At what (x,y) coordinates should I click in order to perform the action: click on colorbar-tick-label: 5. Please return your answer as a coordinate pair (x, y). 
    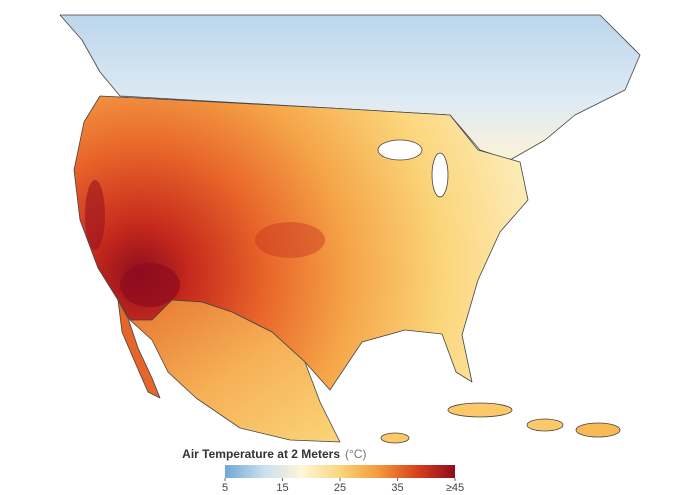
    Looking at the image, I should click on (225, 488).